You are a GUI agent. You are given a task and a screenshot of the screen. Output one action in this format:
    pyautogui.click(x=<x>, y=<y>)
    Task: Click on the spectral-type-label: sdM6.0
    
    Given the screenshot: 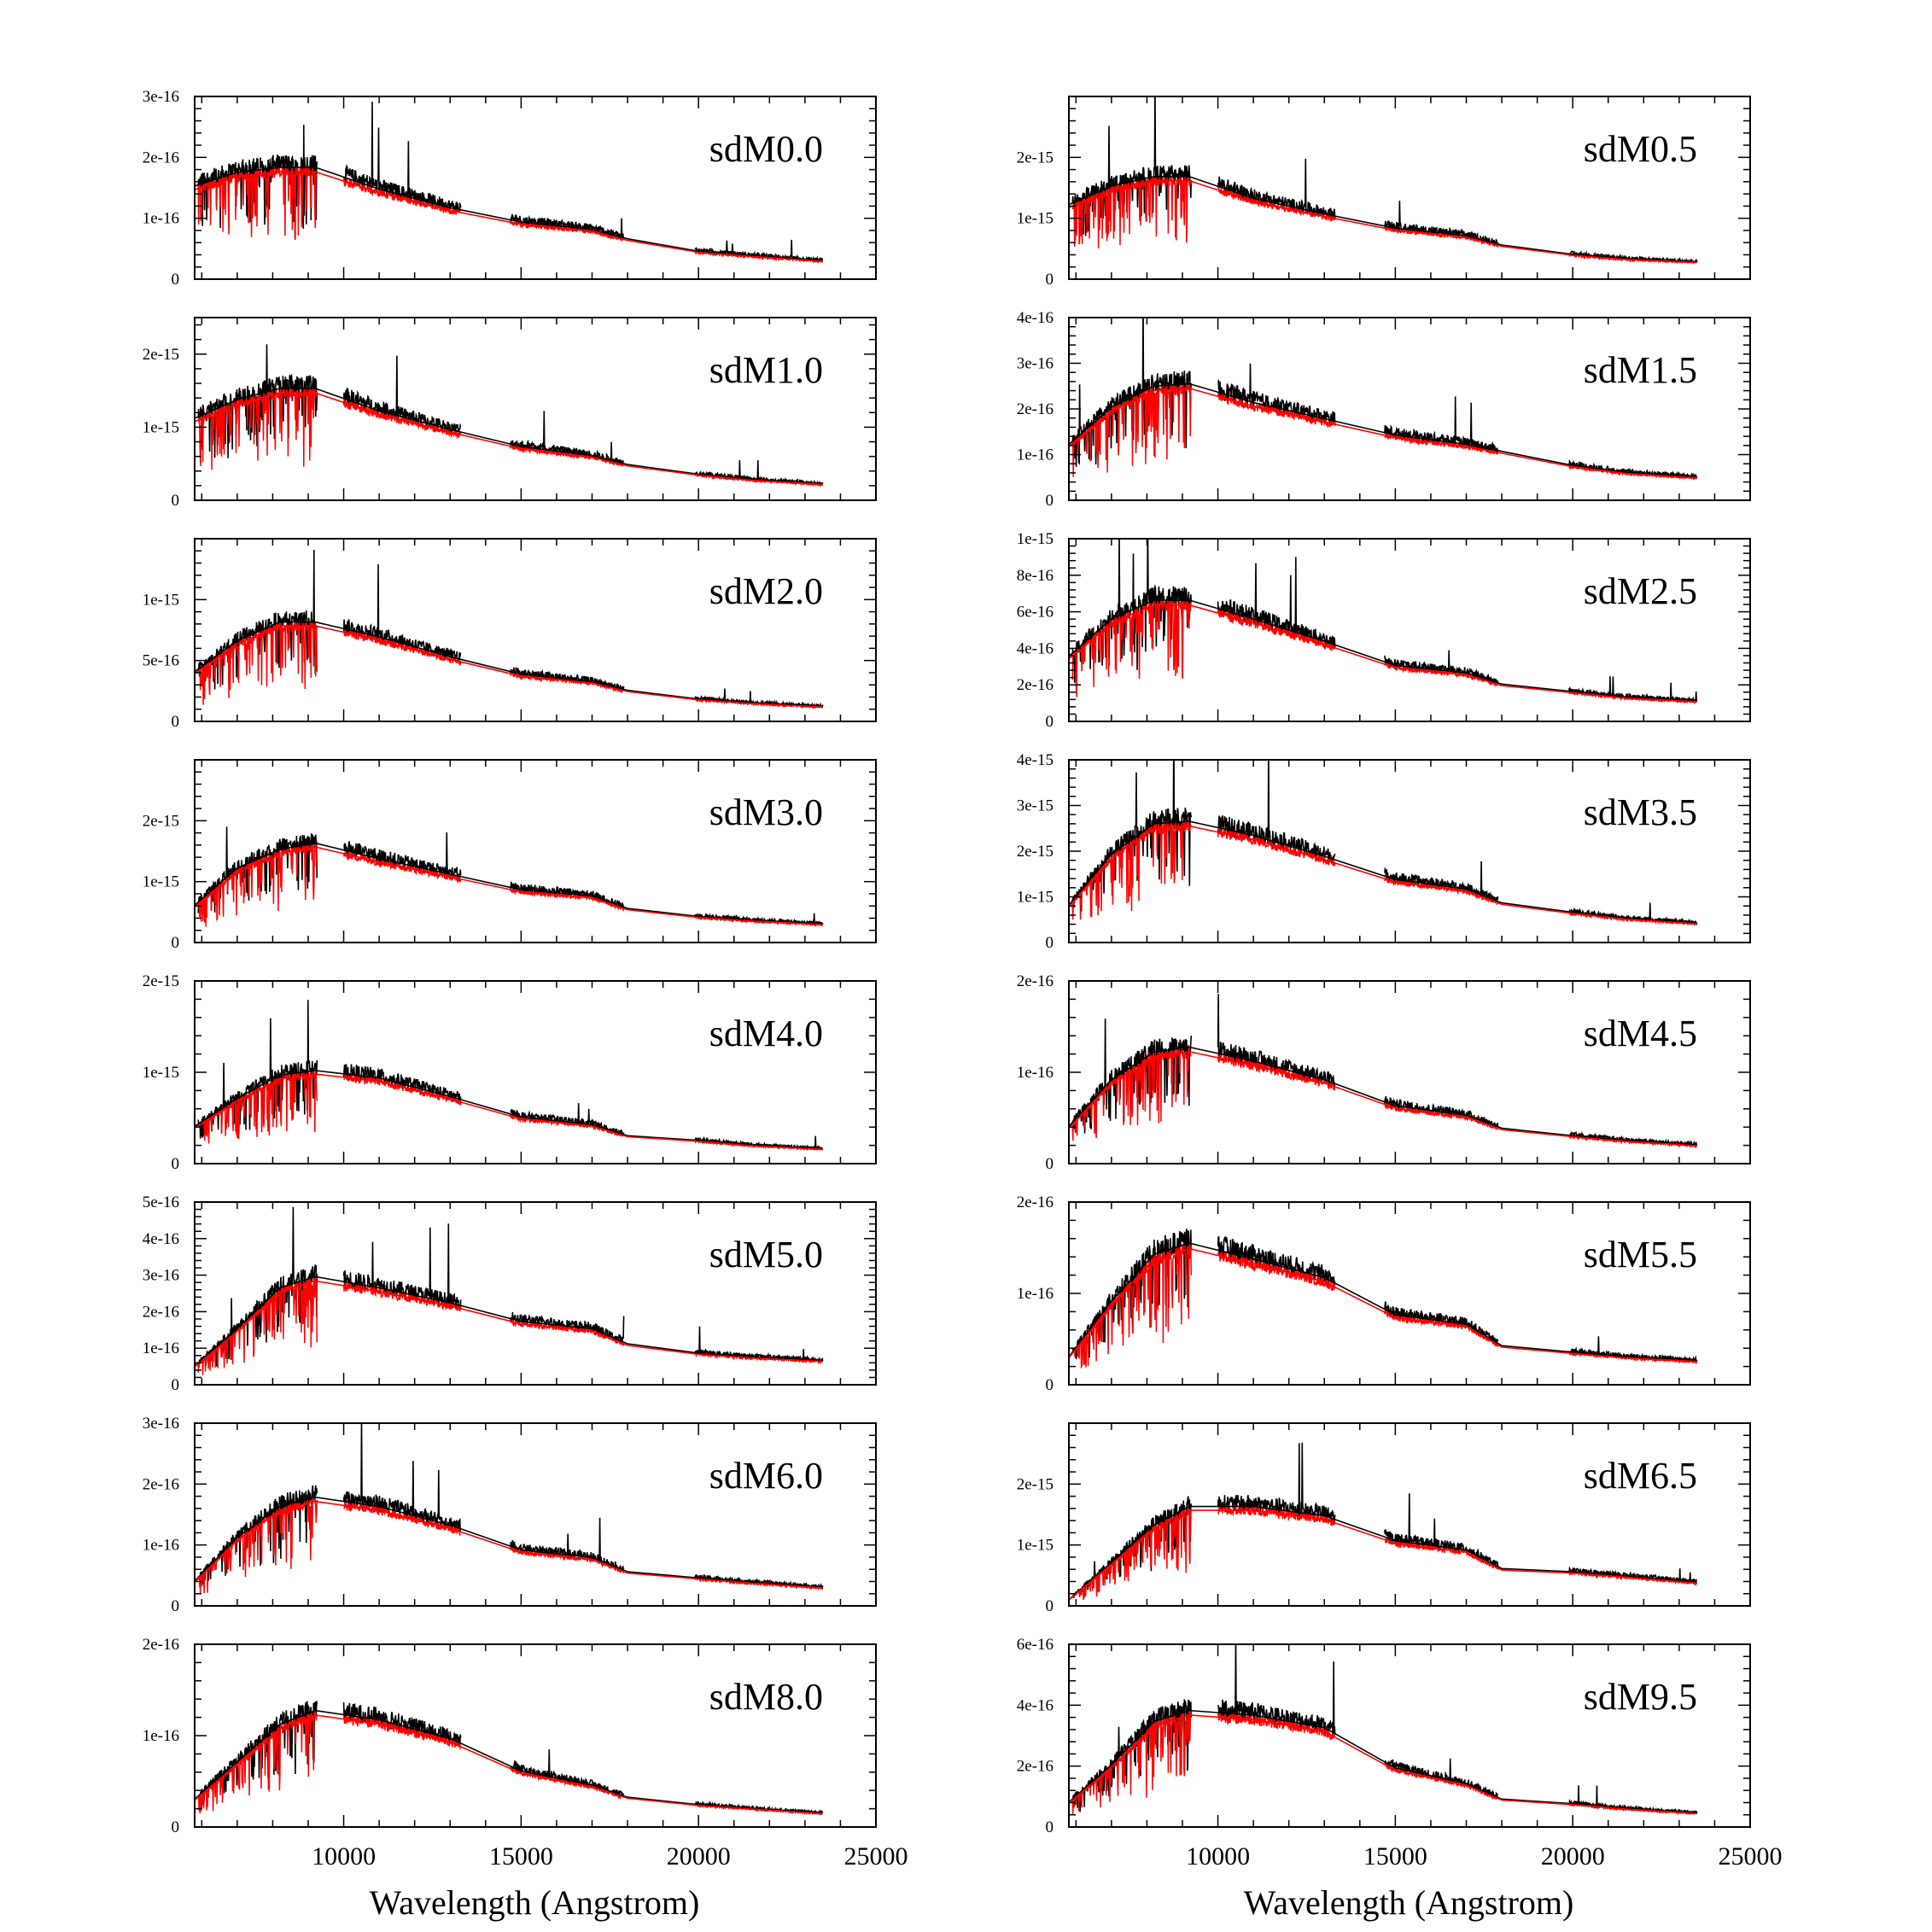 What is the action you would take?
    pyautogui.click(x=766, y=1476)
    